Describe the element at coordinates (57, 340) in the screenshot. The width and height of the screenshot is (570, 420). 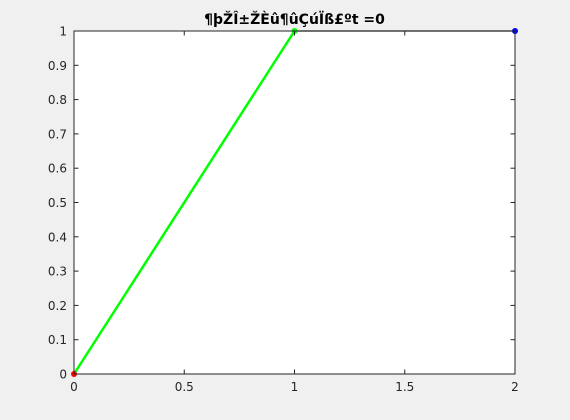
I see `y-tick-label: 0.1` at that location.